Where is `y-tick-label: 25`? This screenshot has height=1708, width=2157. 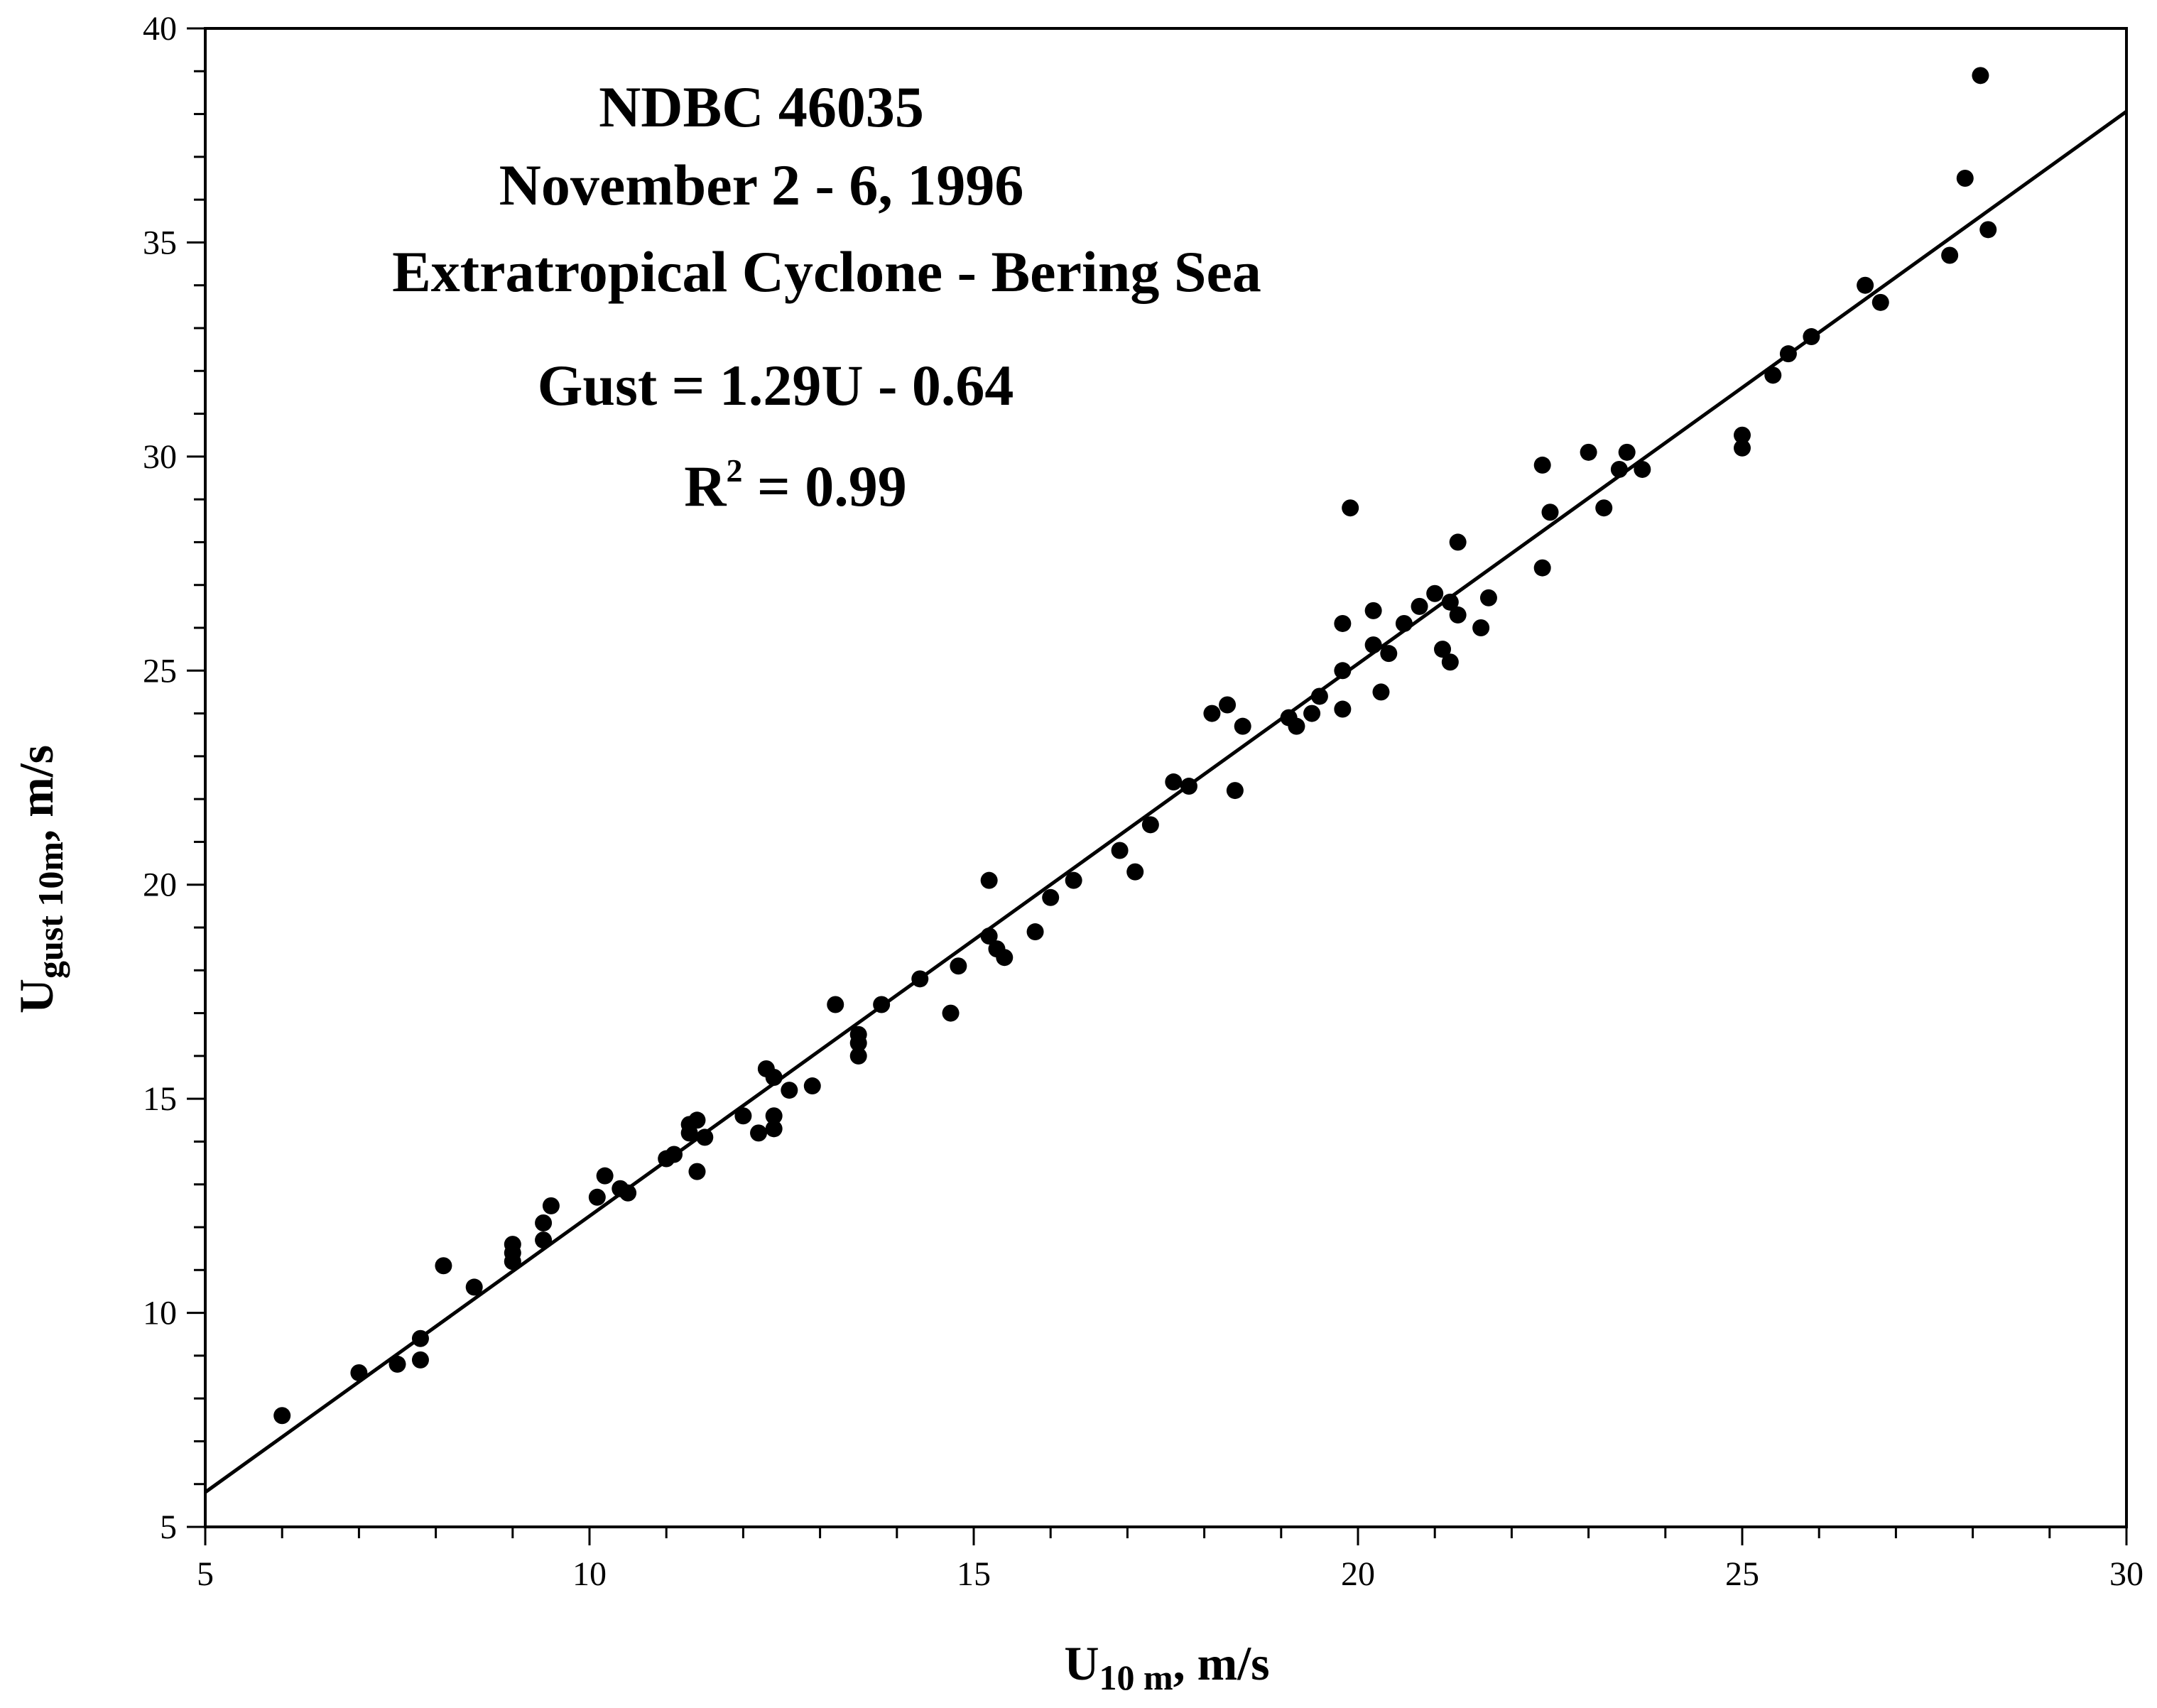
y-tick-label: 25 is located at coordinates (160, 671).